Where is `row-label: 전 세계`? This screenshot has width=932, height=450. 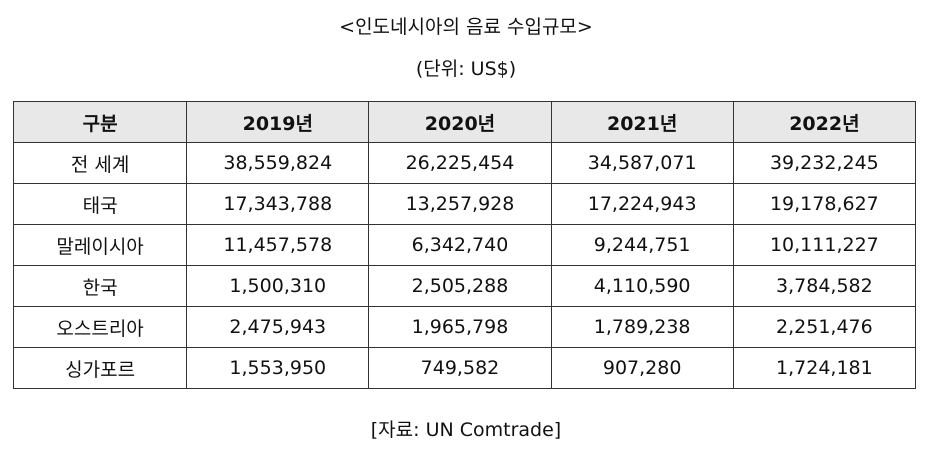
row-label: 전 세계 is located at coordinates (100, 163).